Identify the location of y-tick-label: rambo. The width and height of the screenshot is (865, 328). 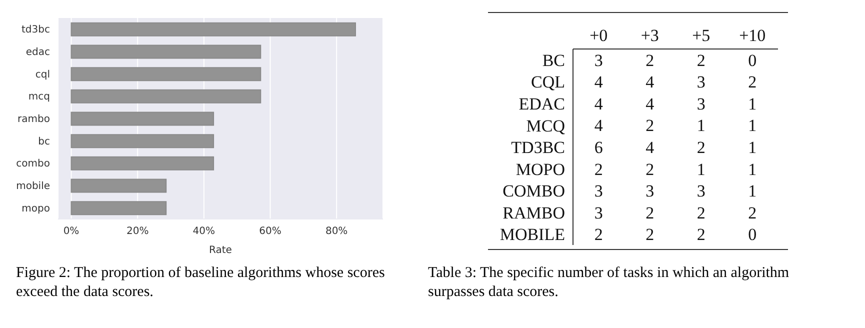
(34, 120).